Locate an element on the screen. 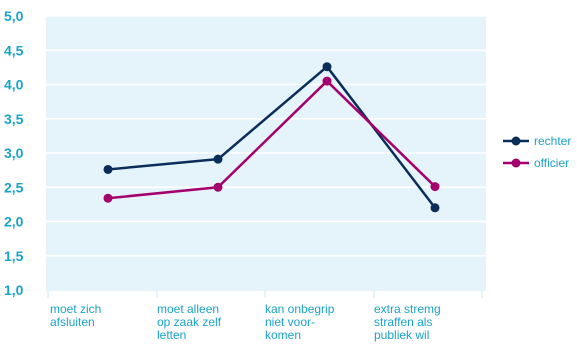  x-tick-label: kan onbegrip niet voor-komen is located at coordinates (300, 322).